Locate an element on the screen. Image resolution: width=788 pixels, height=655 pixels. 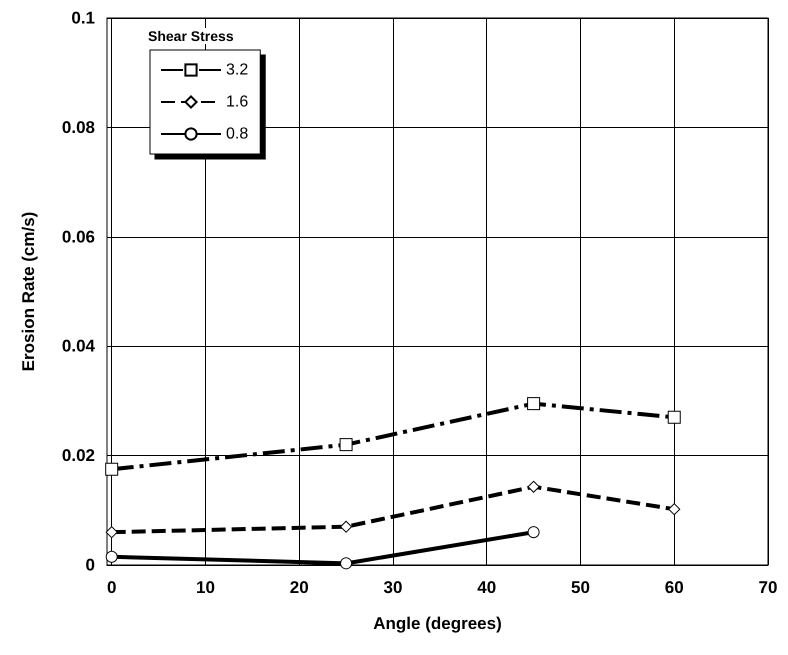
y-tick-label: 0.06 is located at coordinates (78, 236).